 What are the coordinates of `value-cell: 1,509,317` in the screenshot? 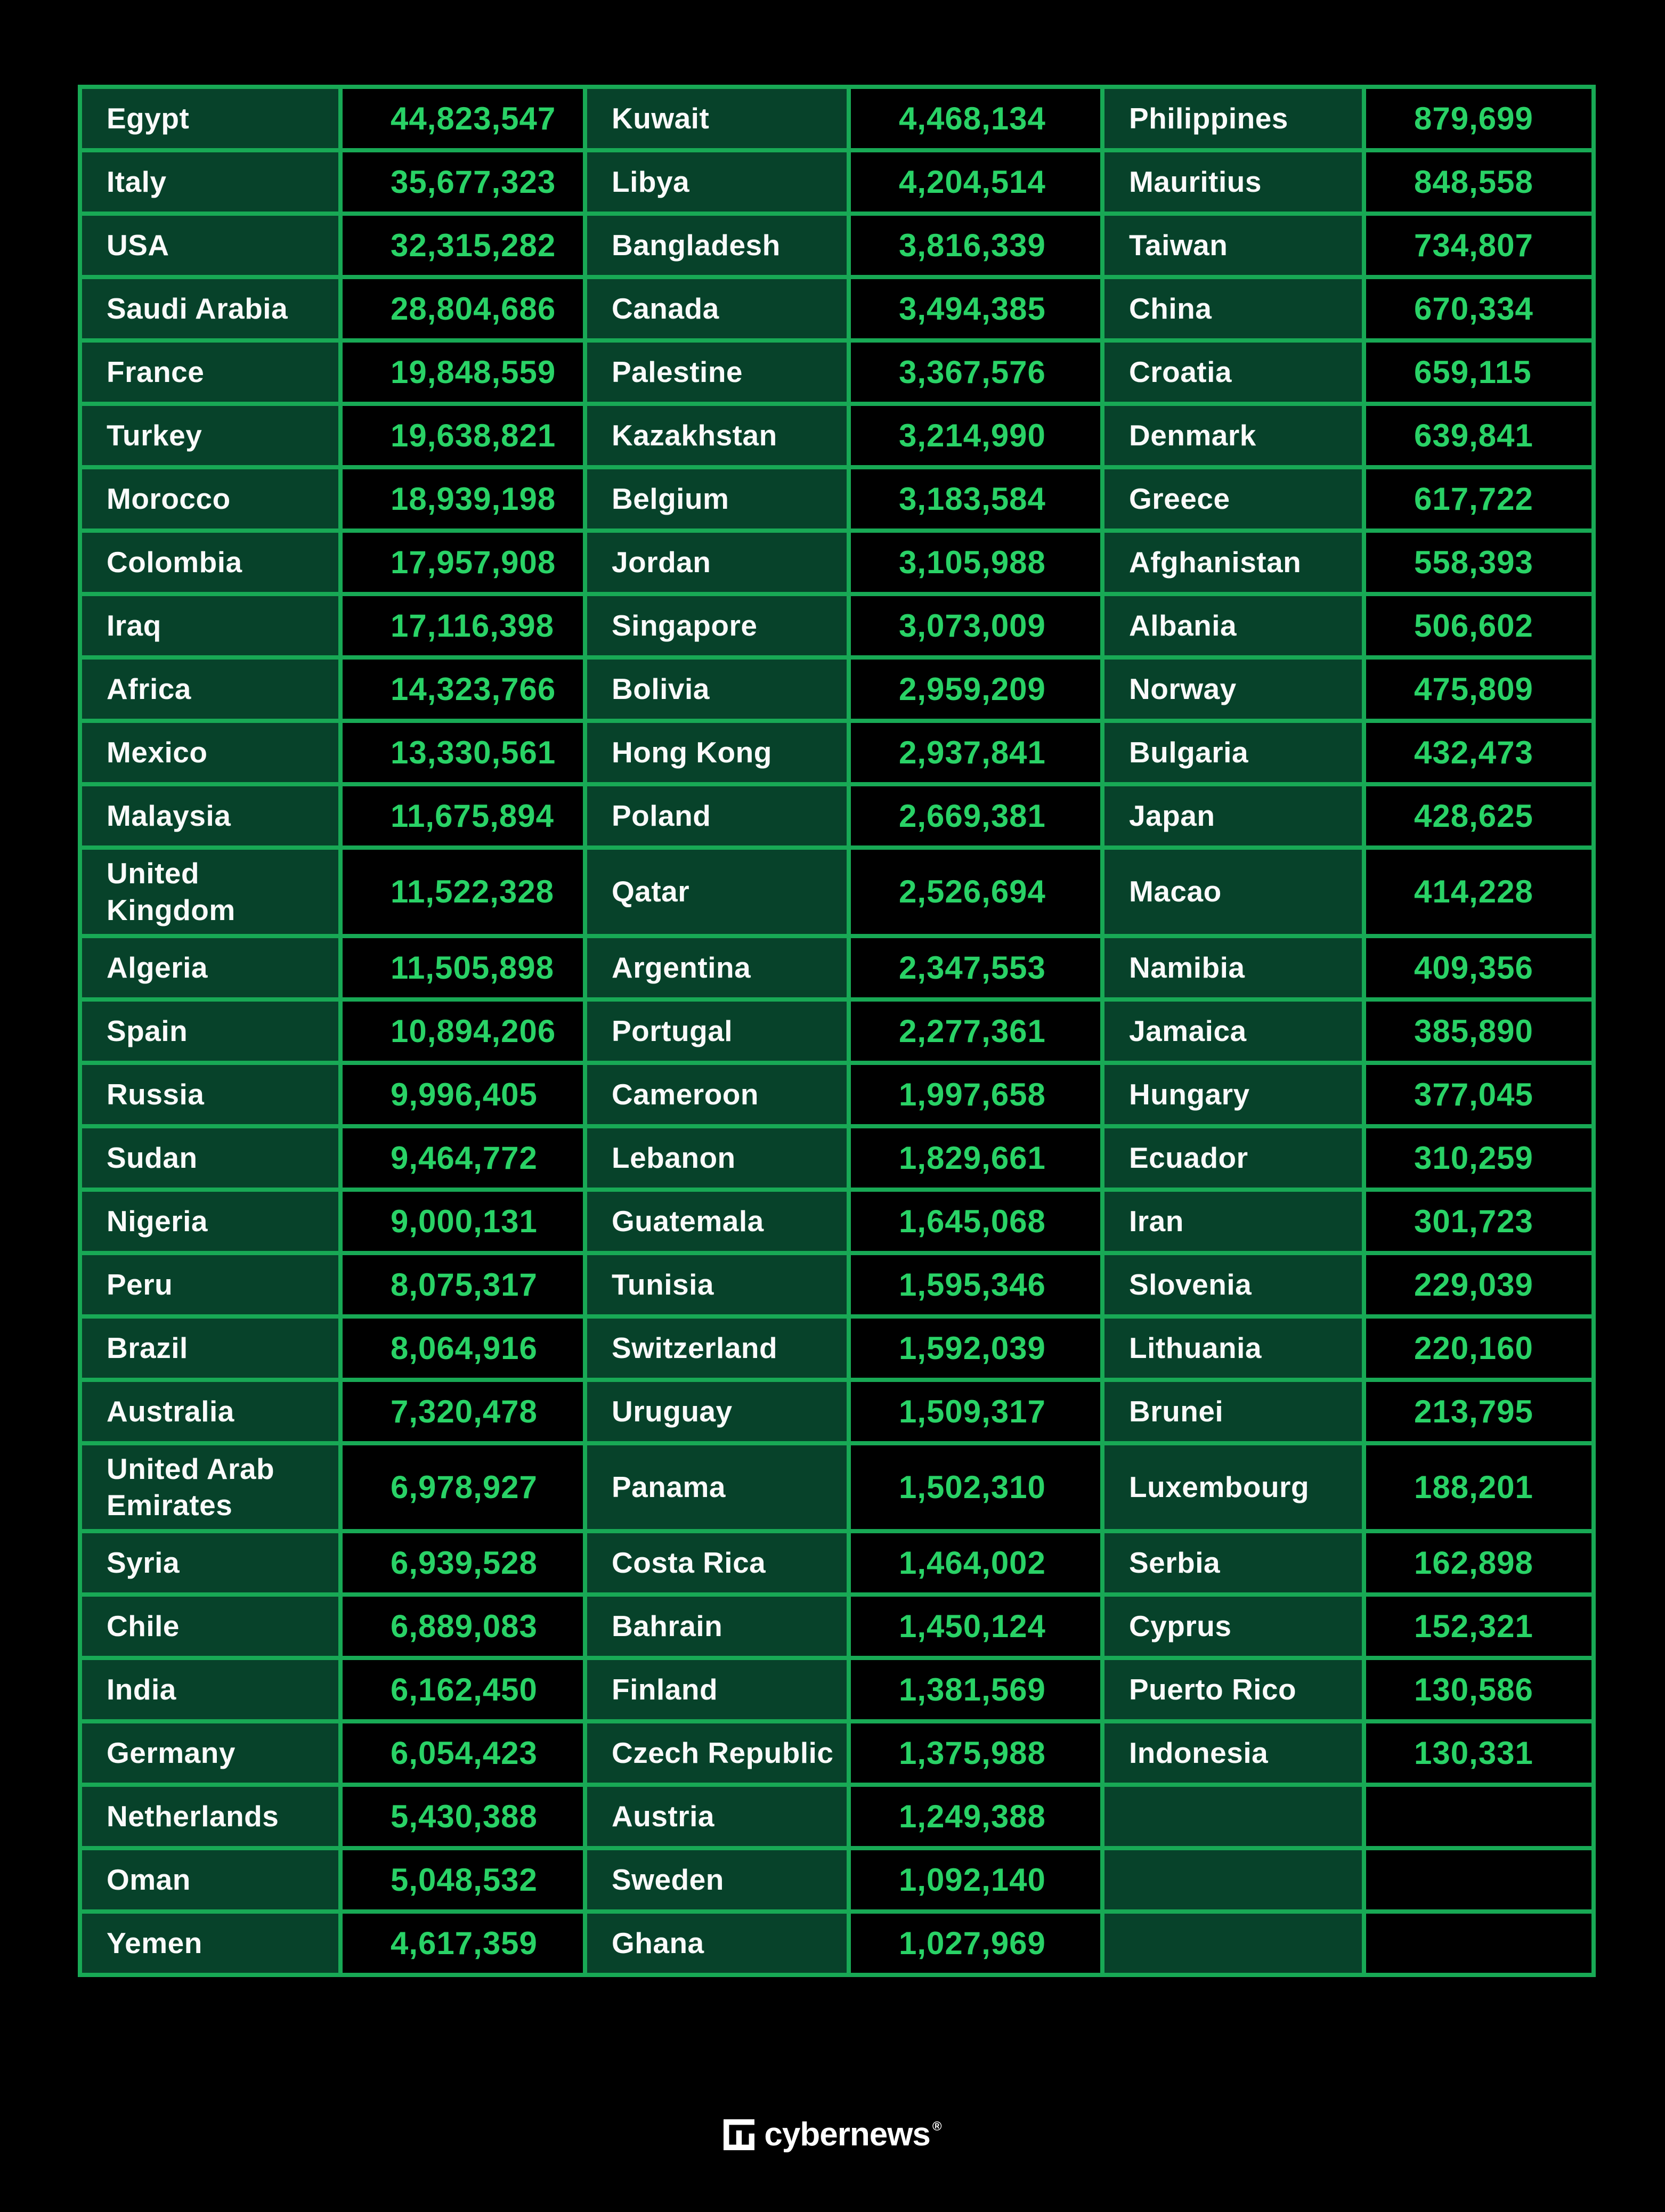 It's located at (976, 1411).